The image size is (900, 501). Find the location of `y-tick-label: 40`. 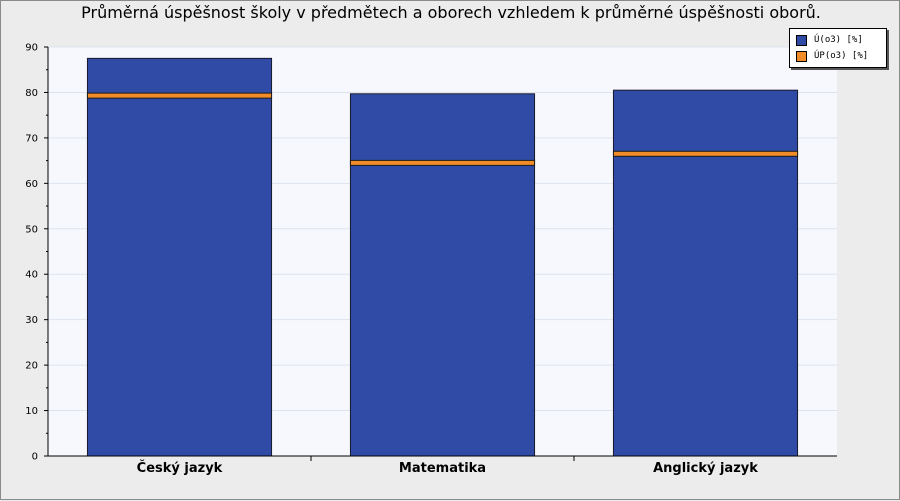

y-tick-label: 40 is located at coordinates (31, 275).